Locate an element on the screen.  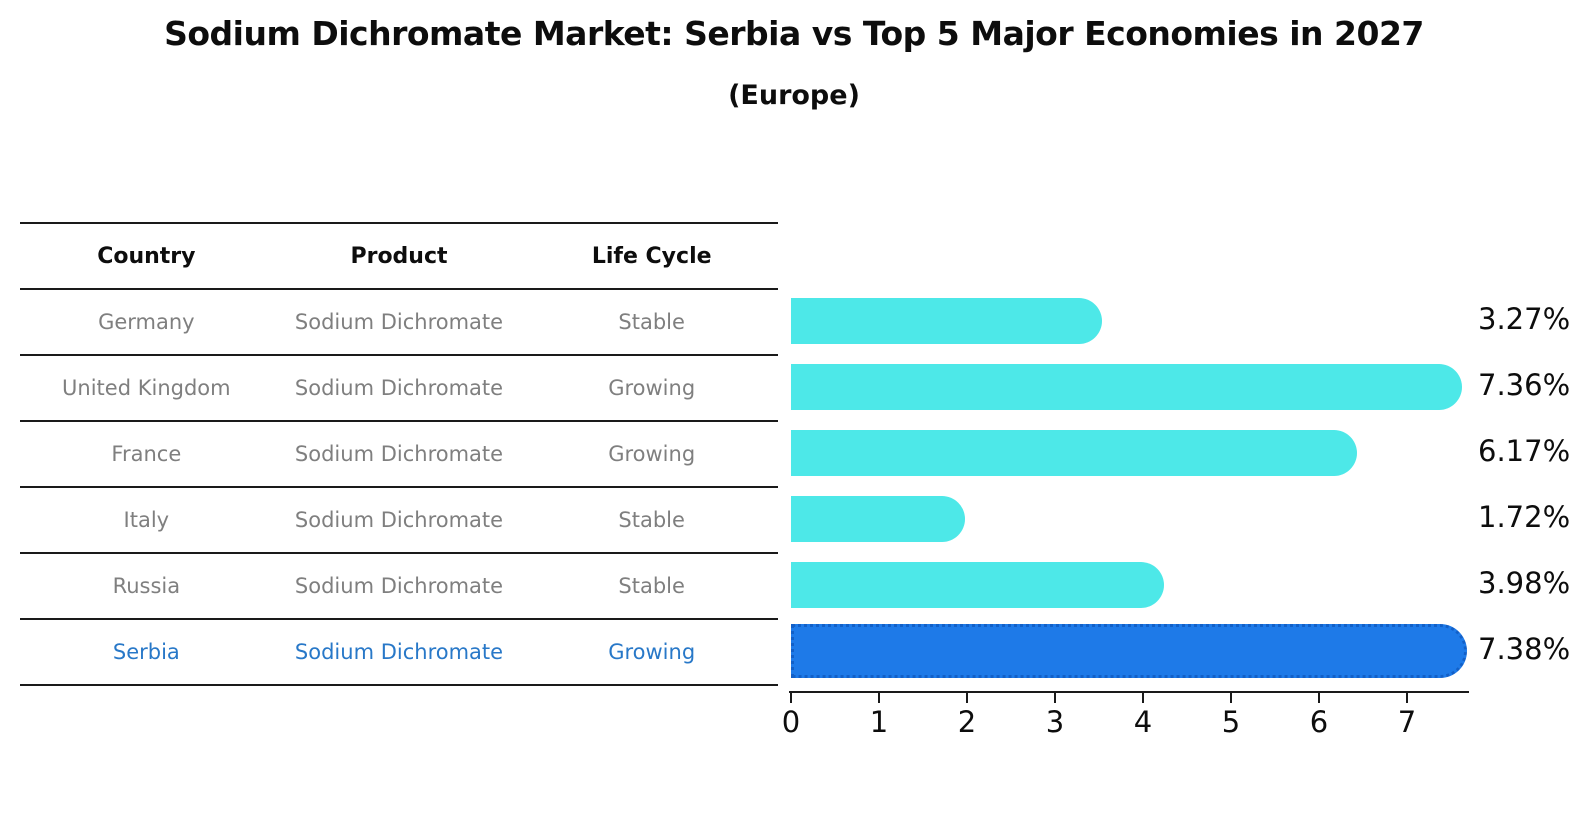
table-row: Country Product Life Cycle is located at coordinates (399, 255).